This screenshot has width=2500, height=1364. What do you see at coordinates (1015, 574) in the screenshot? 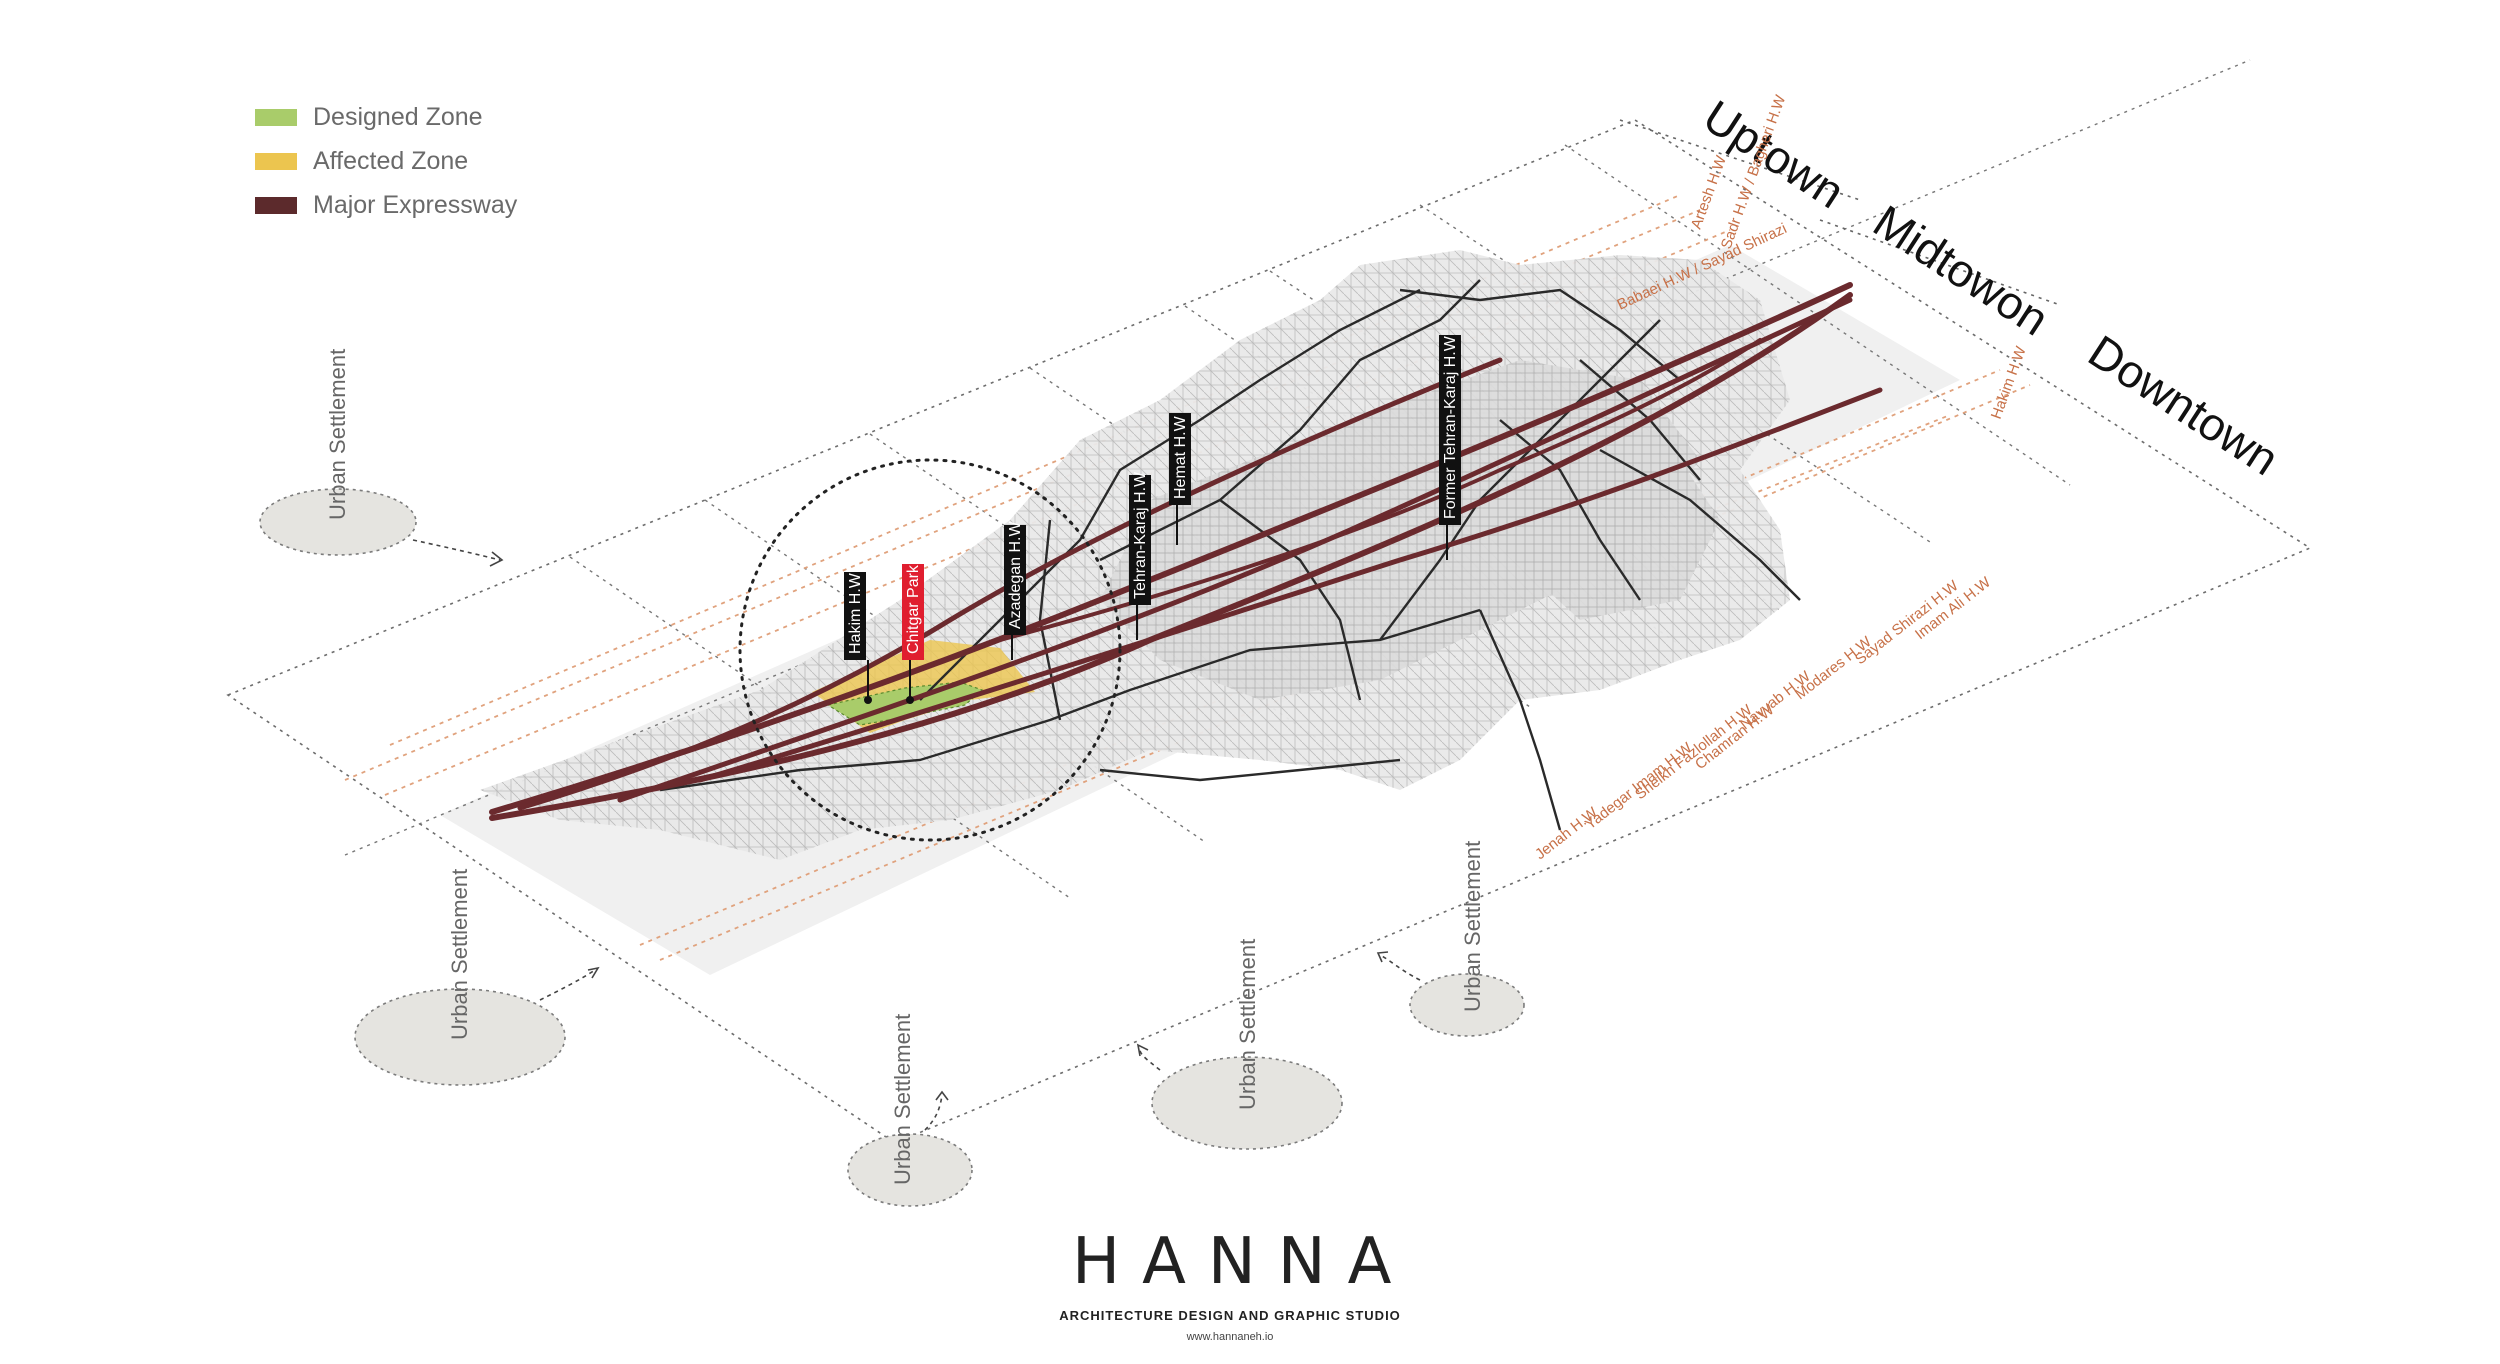
I see `azadegan-hw-label: Azadegan H.W` at bounding box center [1015, 574].